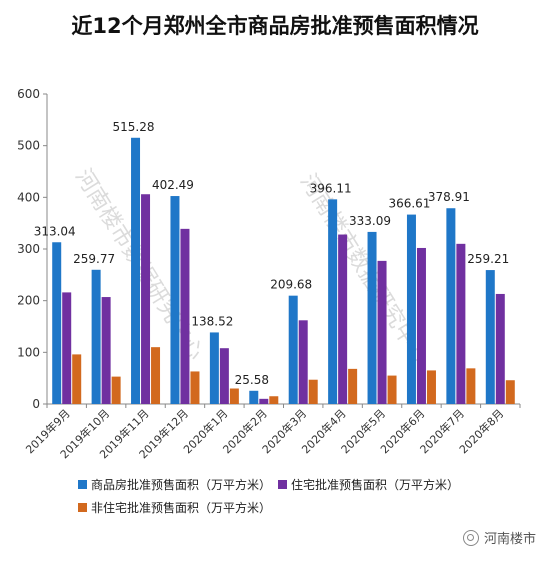 Image resolution: width=550 pixels, height=561 pixels. I want to click on data-label: 378.91, so click(449, 197).